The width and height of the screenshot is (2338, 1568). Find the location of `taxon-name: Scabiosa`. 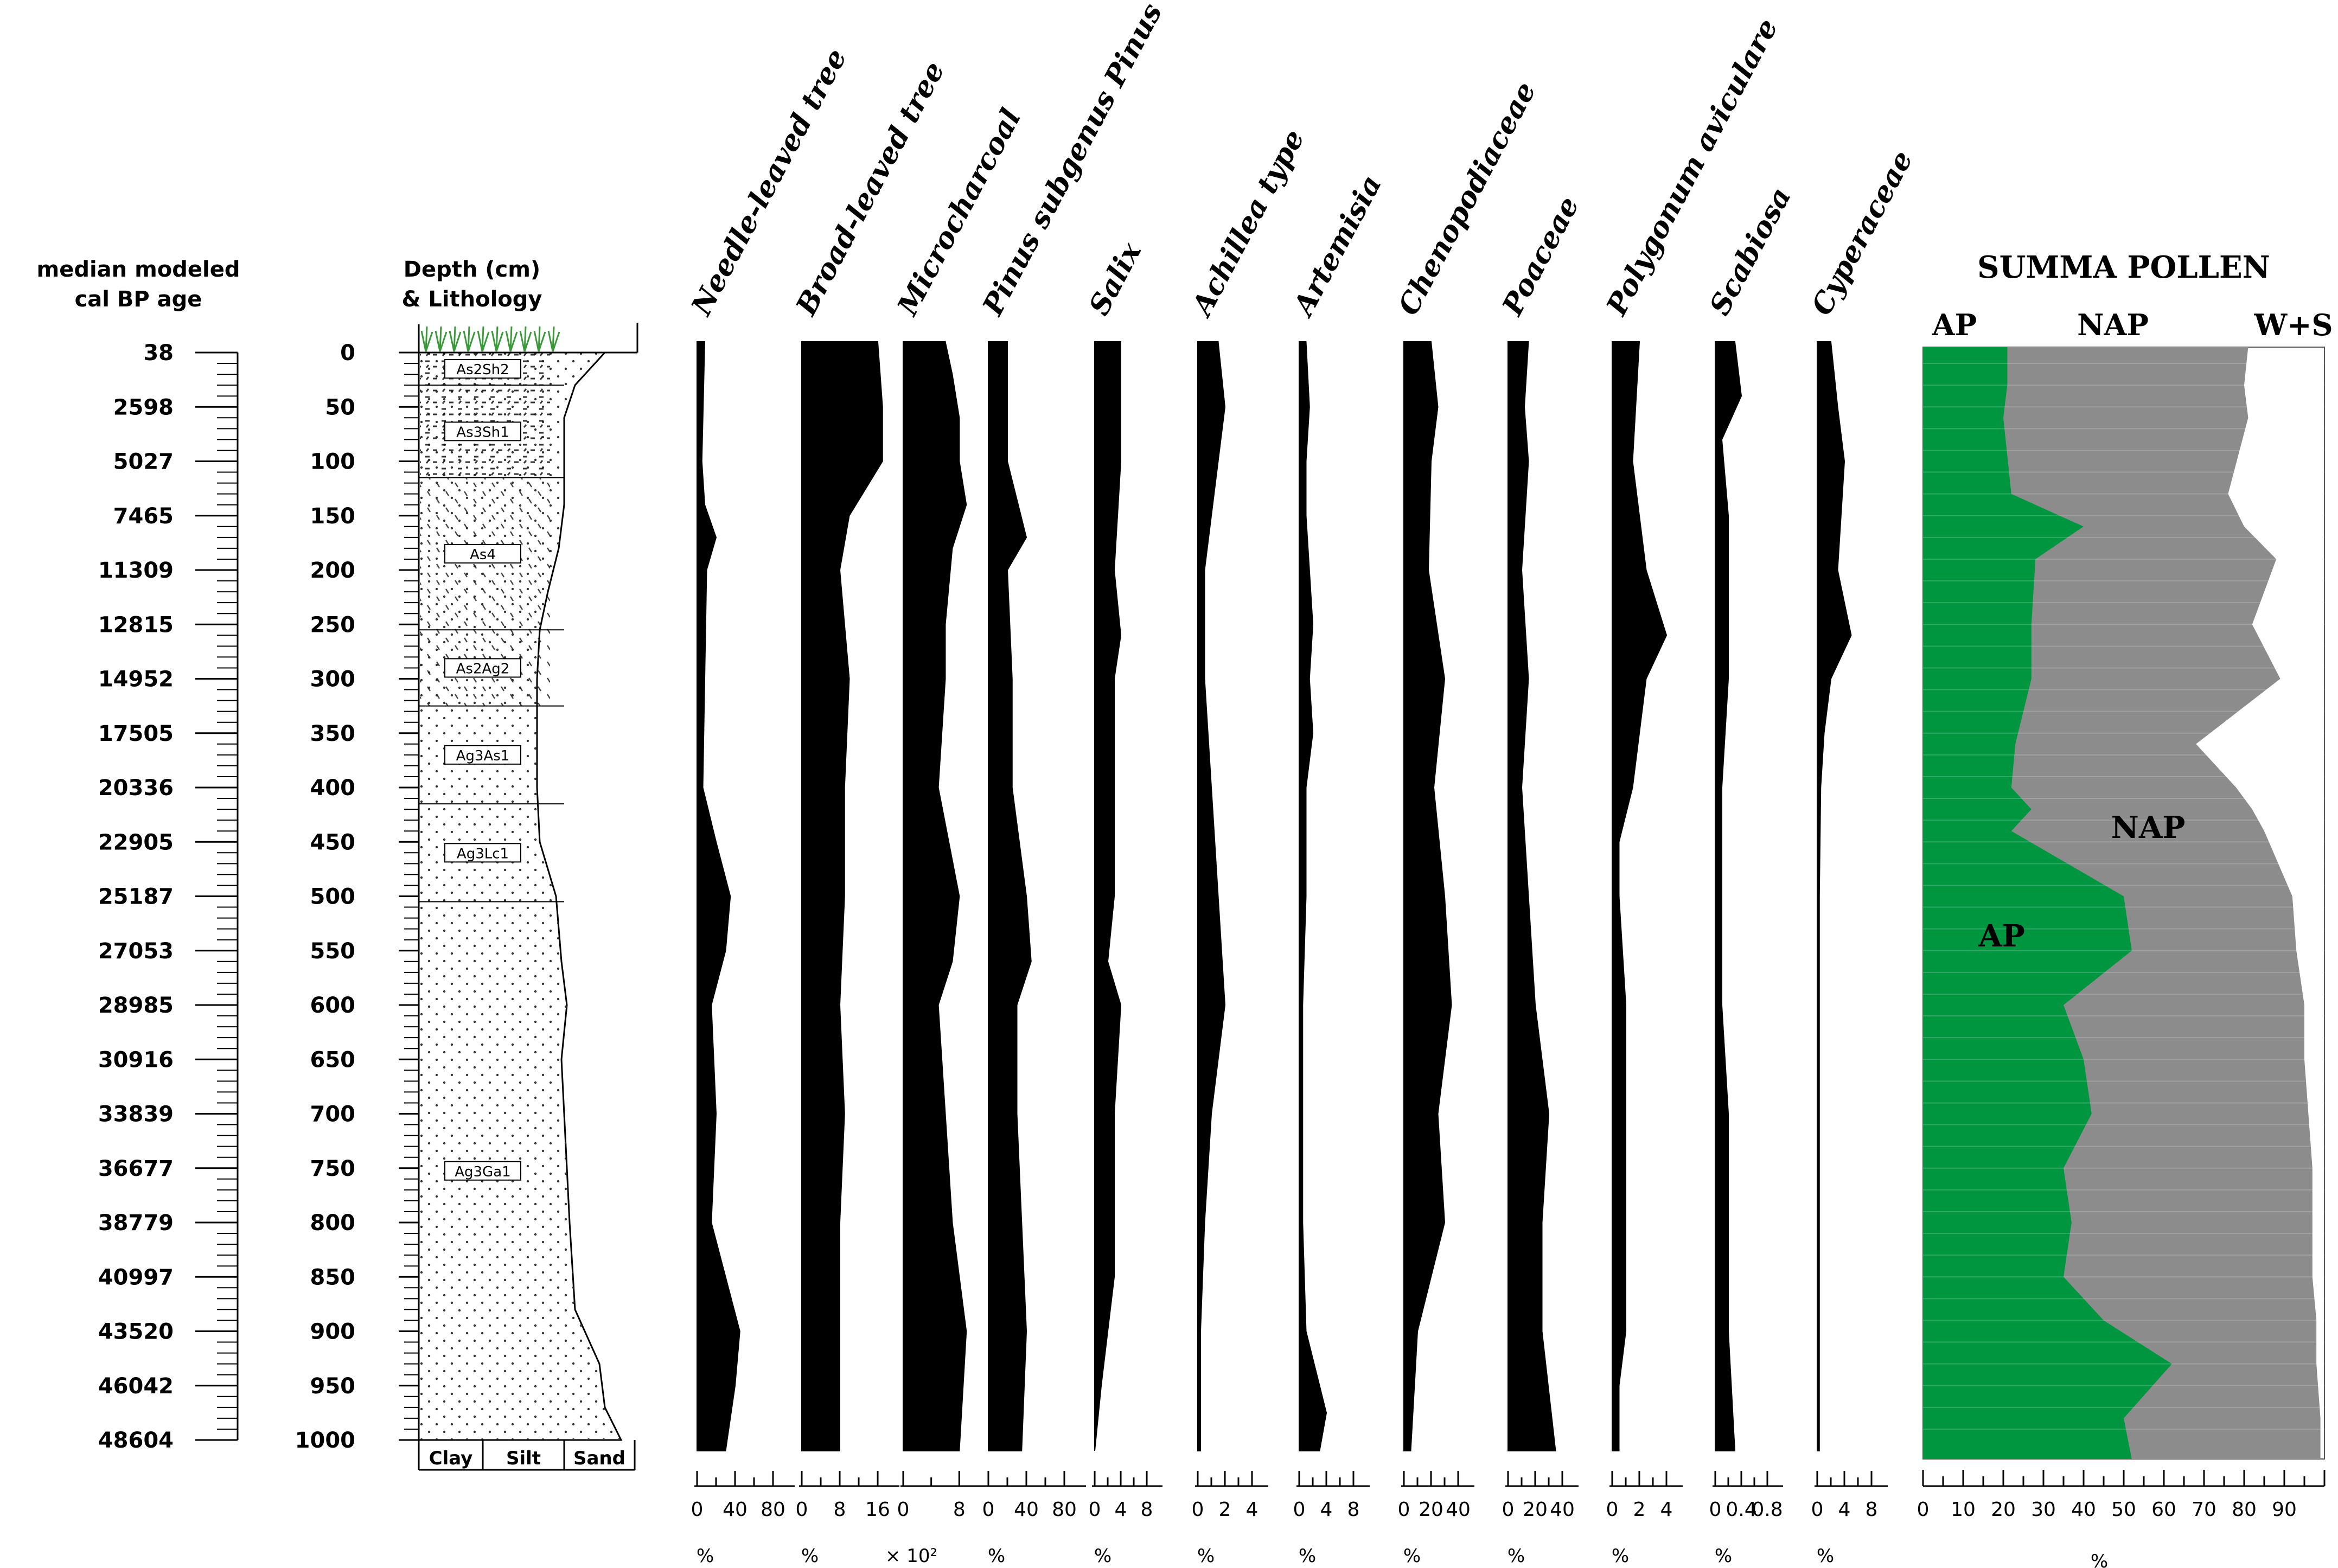

taxon-name: Scabiosa is located at coordinates (1751, 251).